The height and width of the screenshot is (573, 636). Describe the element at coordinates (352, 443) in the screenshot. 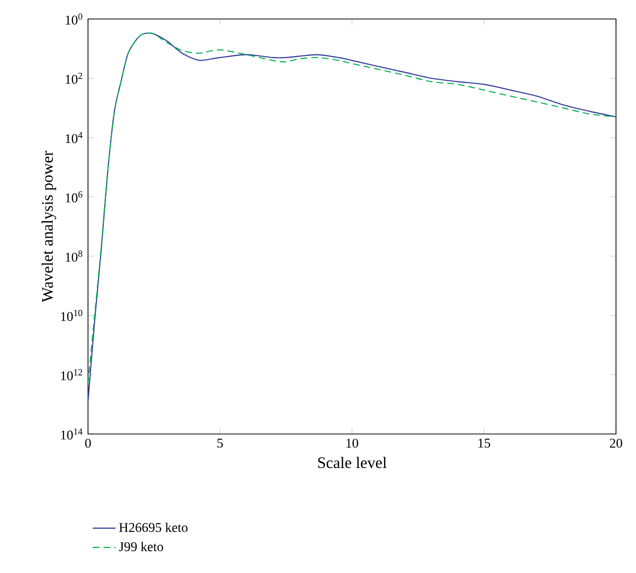

I see `x-tick-label: 10` at that location.